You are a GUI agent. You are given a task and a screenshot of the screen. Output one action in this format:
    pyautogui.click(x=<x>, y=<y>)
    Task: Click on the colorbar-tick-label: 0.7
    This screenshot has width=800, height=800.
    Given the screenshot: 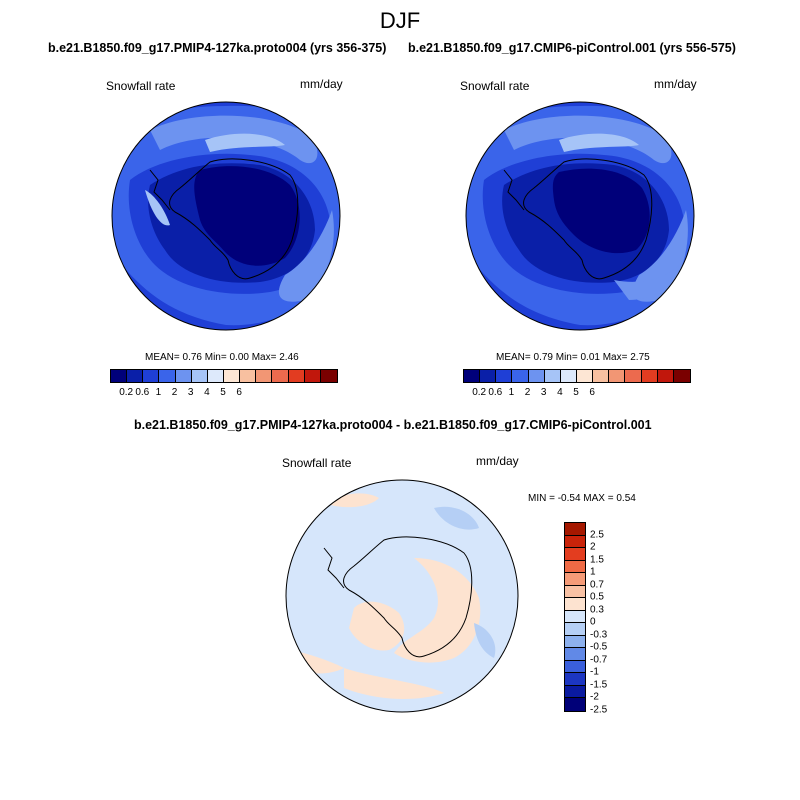 What is the action you would take?
    pyautogui.click(x=597, y=585)
    